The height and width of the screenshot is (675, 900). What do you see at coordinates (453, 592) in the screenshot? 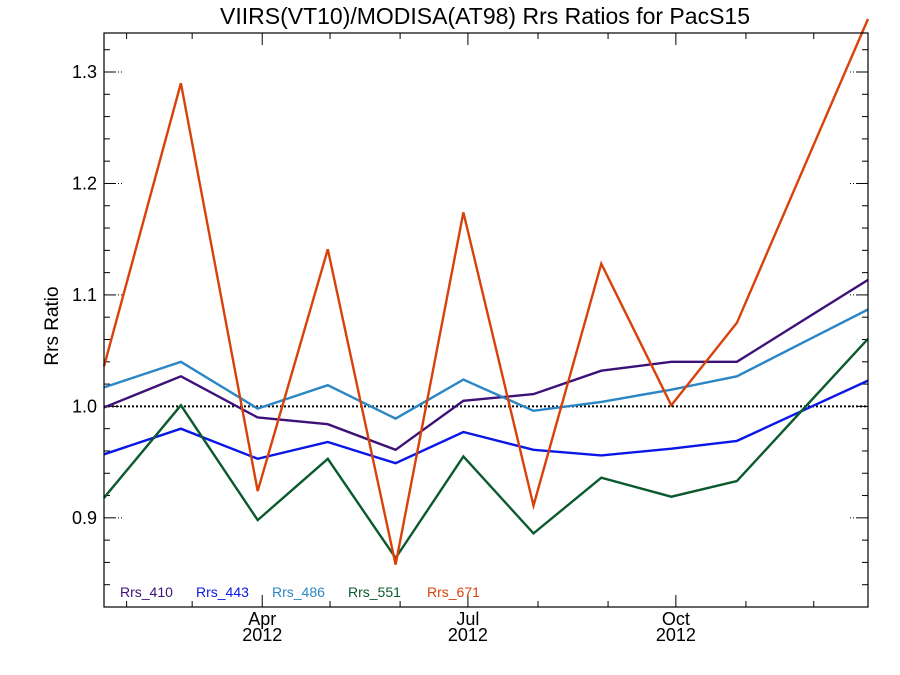
I see `legend-entry-rrs-671: Rrs_671` at bounding box center [453, 592].